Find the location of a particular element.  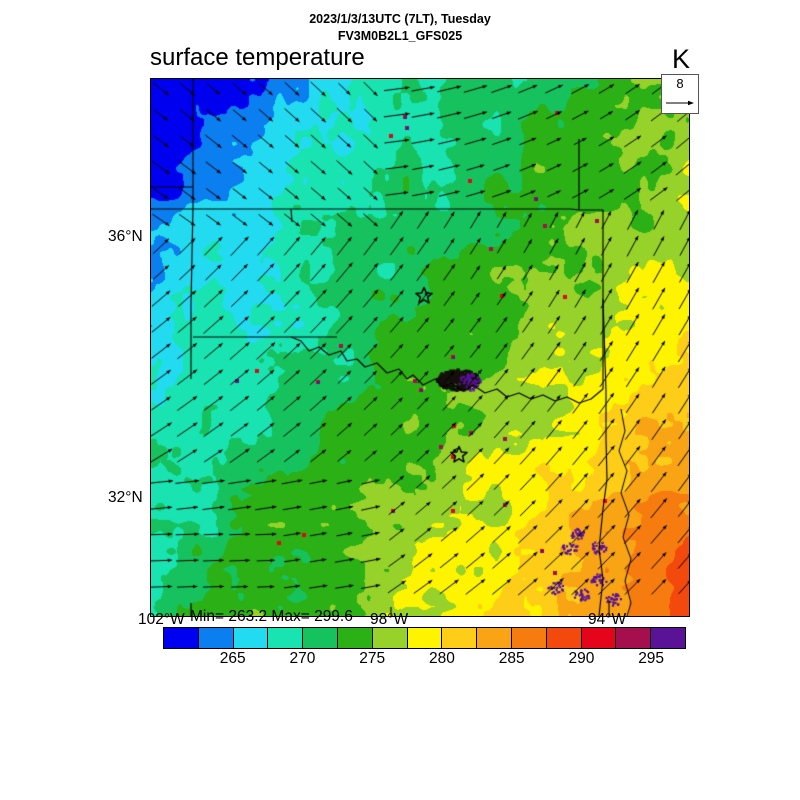

x-axis-tick-102w: 102°W is located at coordinates (161, 619).